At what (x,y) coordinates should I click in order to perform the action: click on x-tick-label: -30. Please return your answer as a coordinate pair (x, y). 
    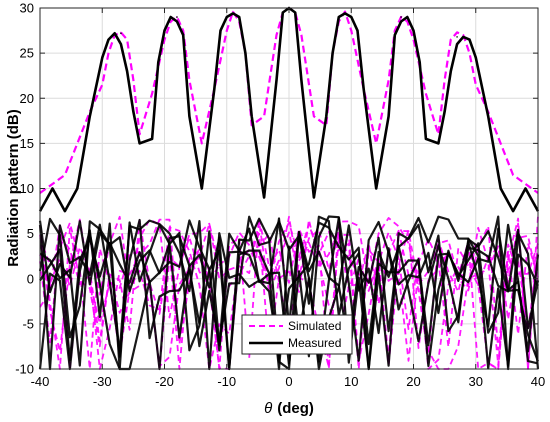
    Looking at the image, I should click on (102, 381).